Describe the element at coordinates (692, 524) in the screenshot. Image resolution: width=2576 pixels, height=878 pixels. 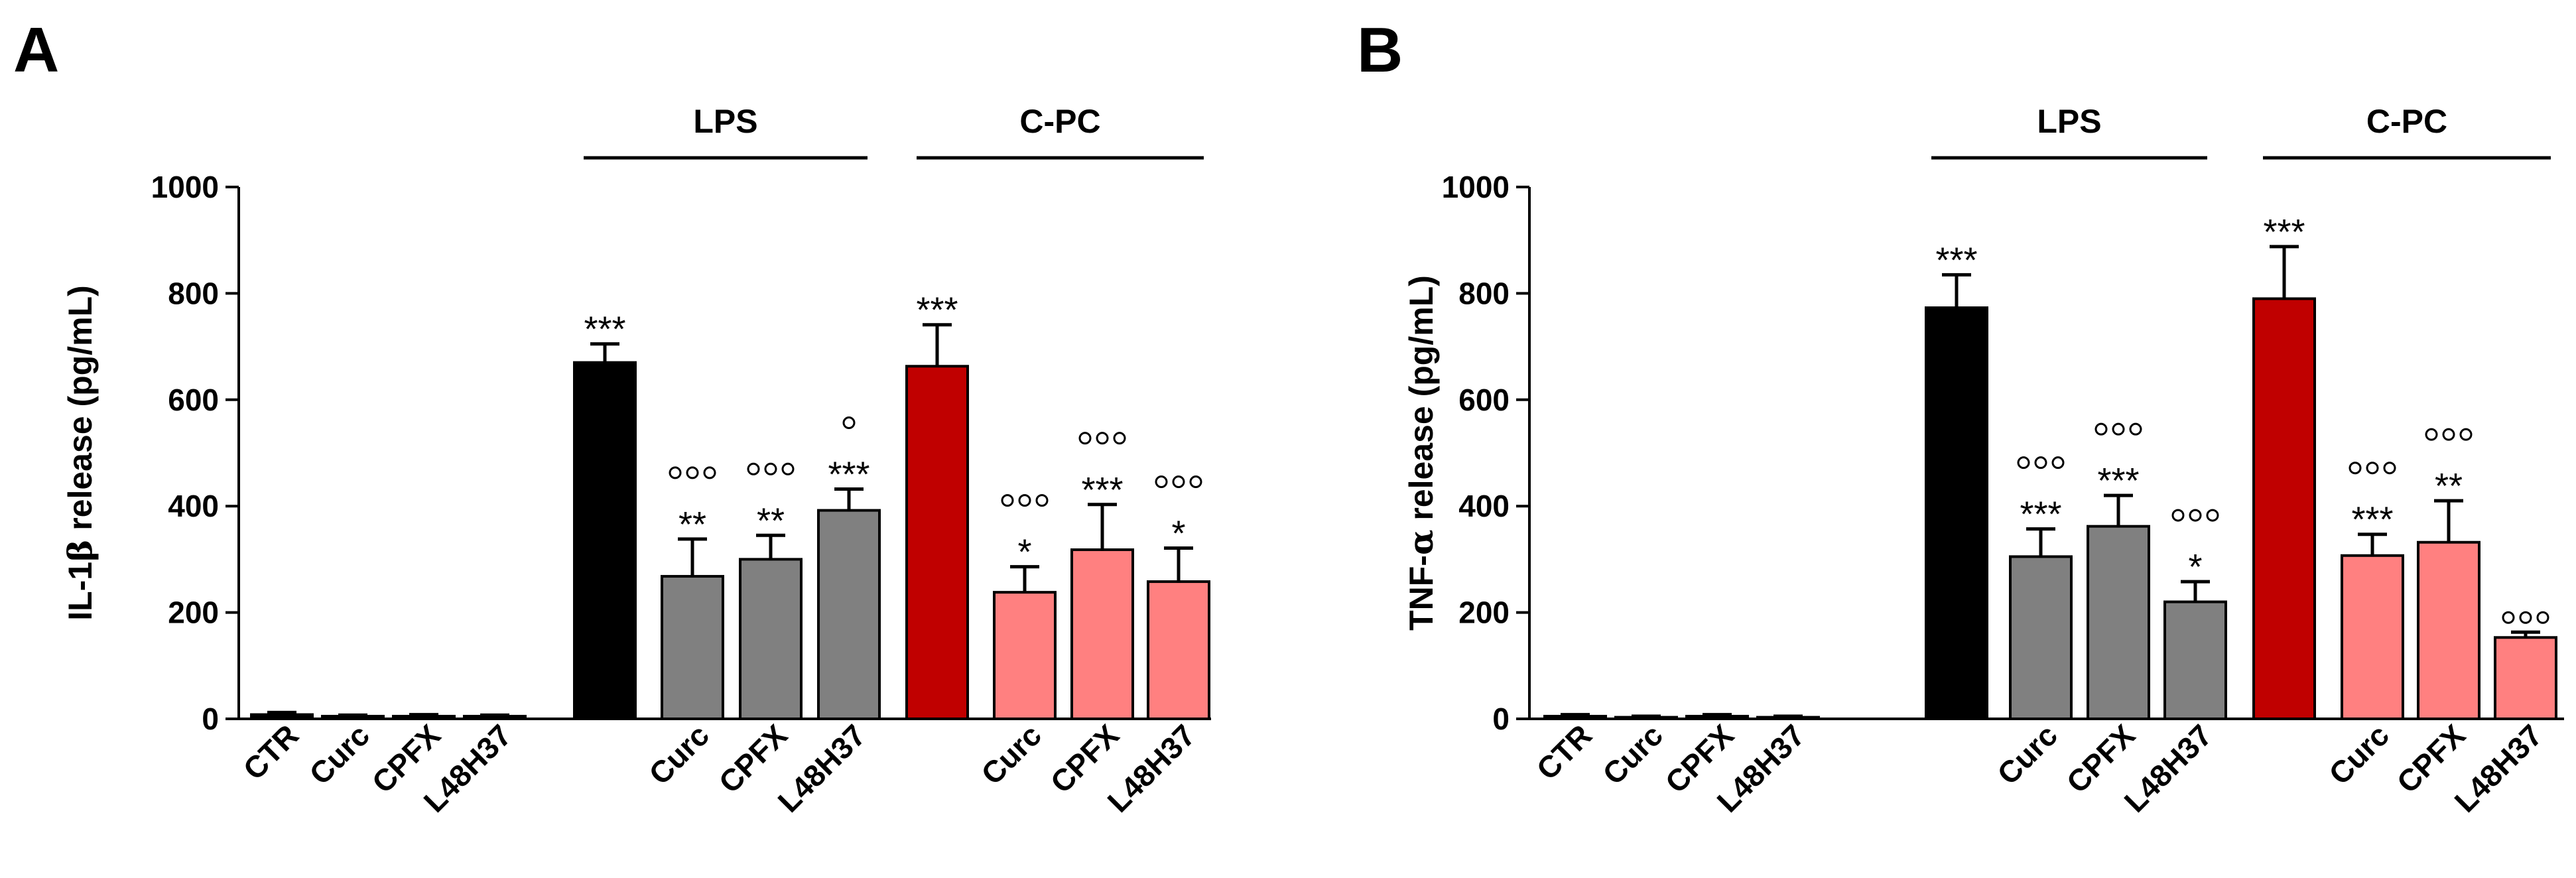
I see `significance-stars: **` at that location.